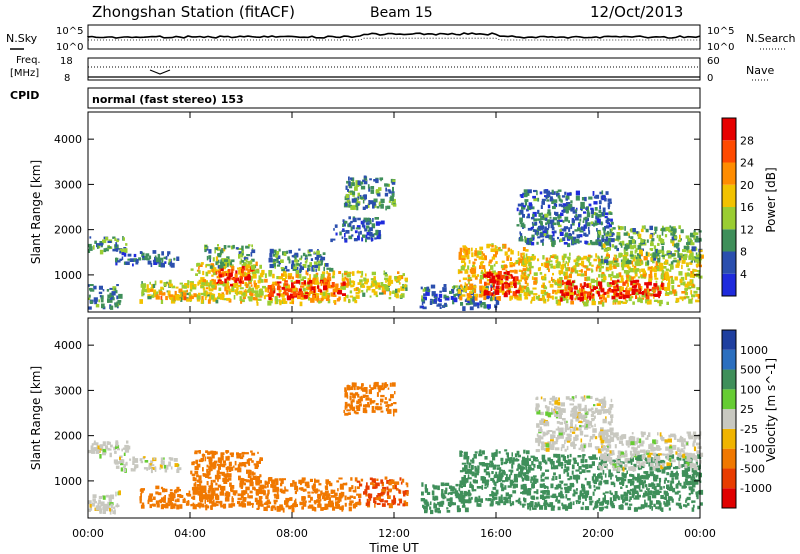 Image resolution: width=800 pixels, height=554 pixels. Describe the element at coordinates (68, 275) in the screenshot. I see `y-tick-label: 1000` at that location.